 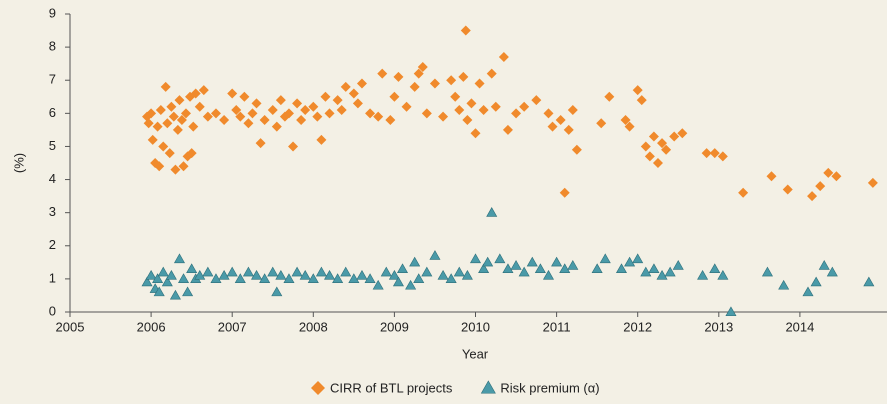 What do you see at coordinates (151, 326) in the screenshot?
I see `x-tick-label: 2006` at bounding box center [151, 326].